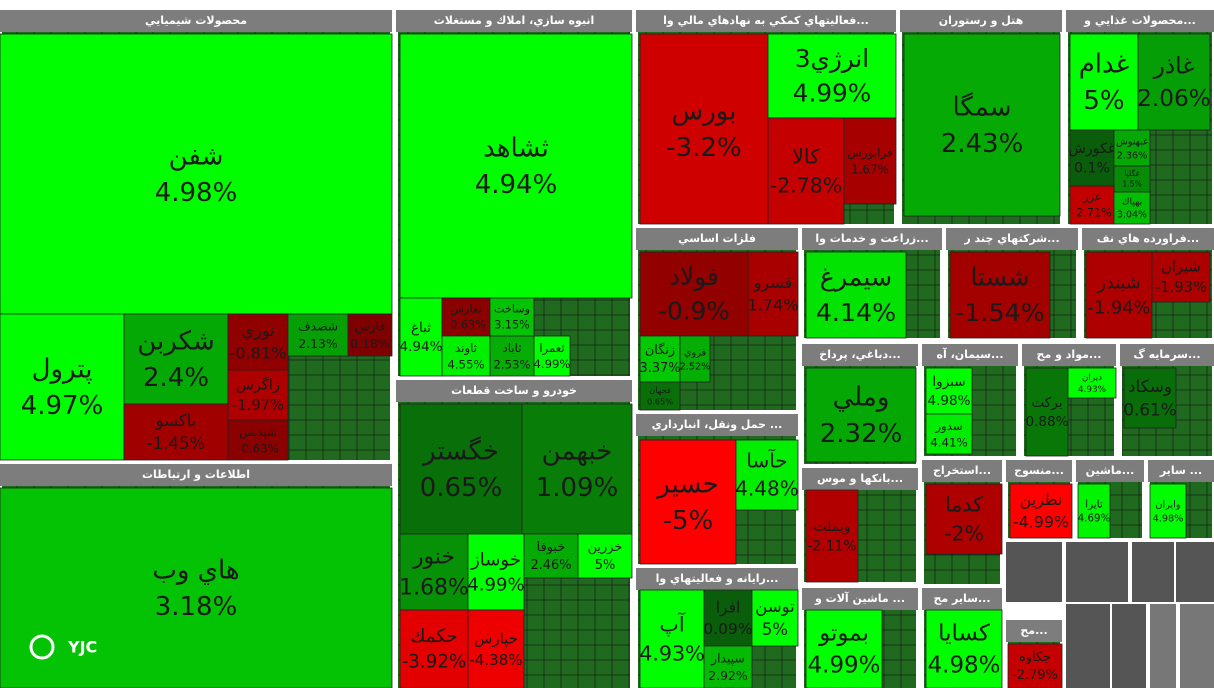 The width and height of the screenshot is (1214, 688). Describe the element at coordinates (434, 662) in the screenshot. I see `tile-value: -3.92%` at that location.